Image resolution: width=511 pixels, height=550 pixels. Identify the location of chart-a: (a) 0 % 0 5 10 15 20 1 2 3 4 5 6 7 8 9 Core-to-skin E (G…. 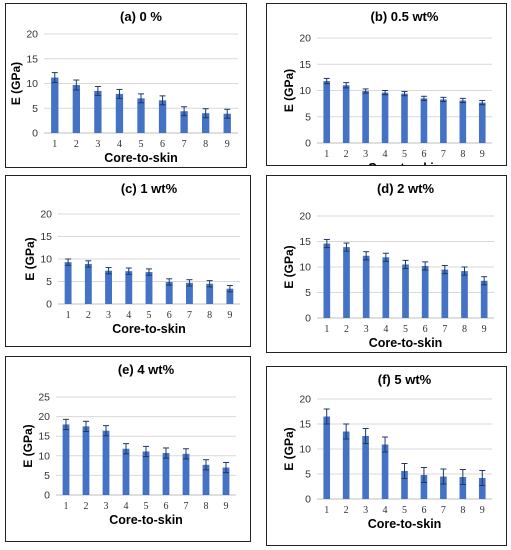
(123, 87).